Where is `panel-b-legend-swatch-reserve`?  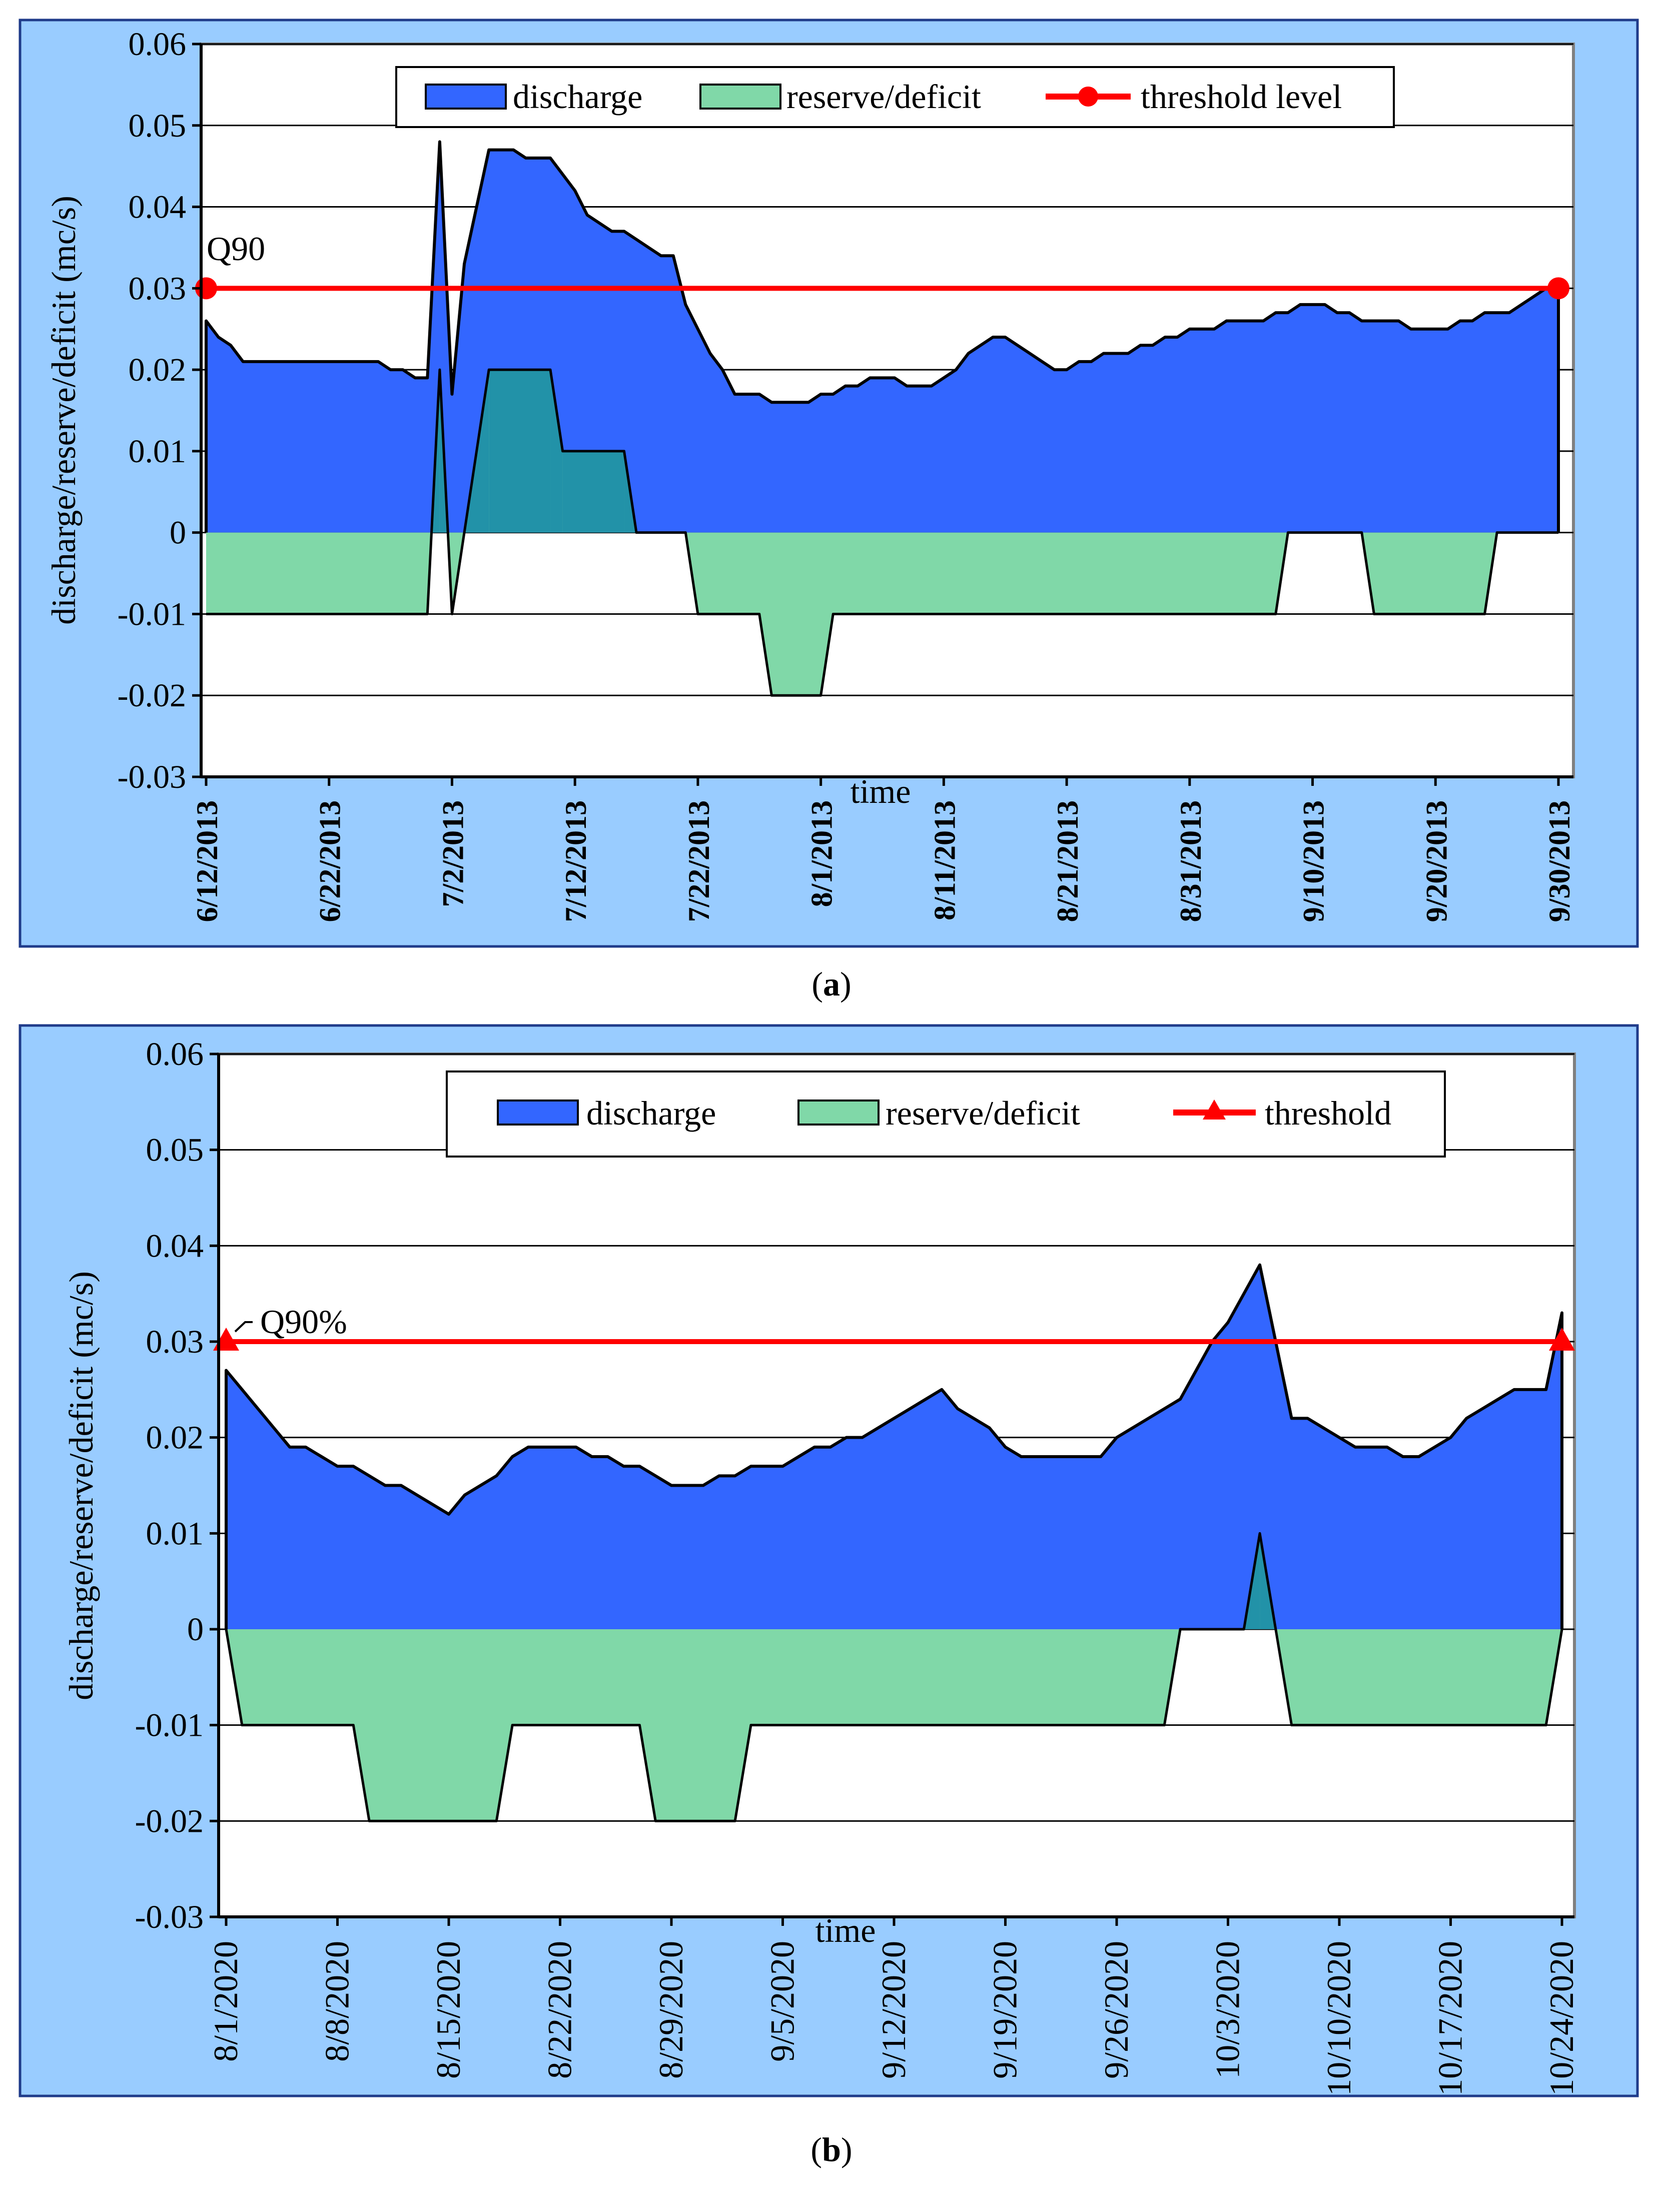
panel-b-legend-swatch-reserve is located at coordinates (838, 1113).